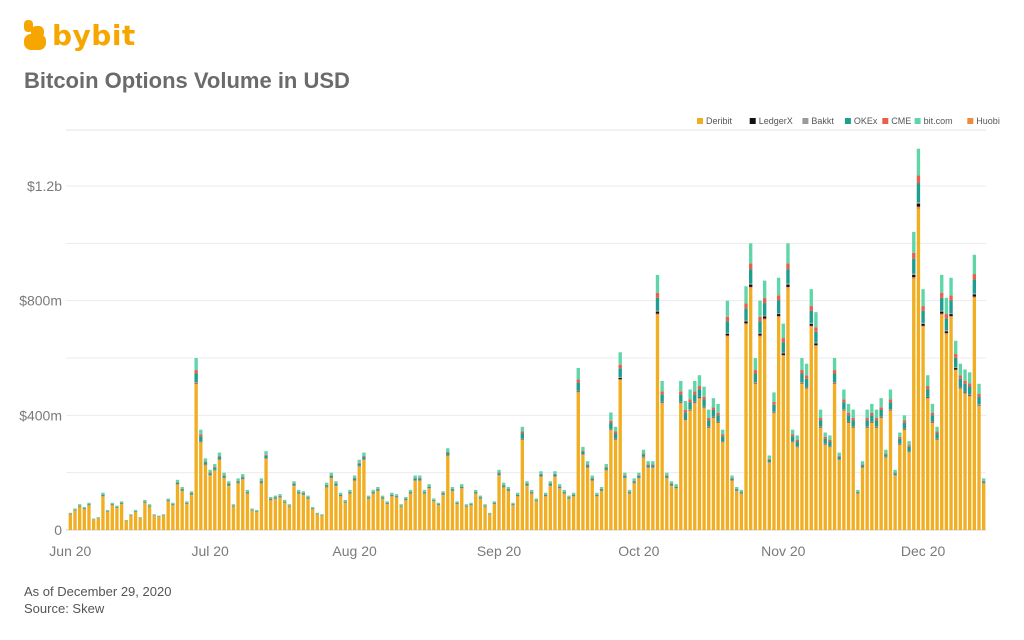  What do you see at coordinates (35, 35) in the screenshot?
I see `bybit-coin-icon` at bounding box center [35, 35].